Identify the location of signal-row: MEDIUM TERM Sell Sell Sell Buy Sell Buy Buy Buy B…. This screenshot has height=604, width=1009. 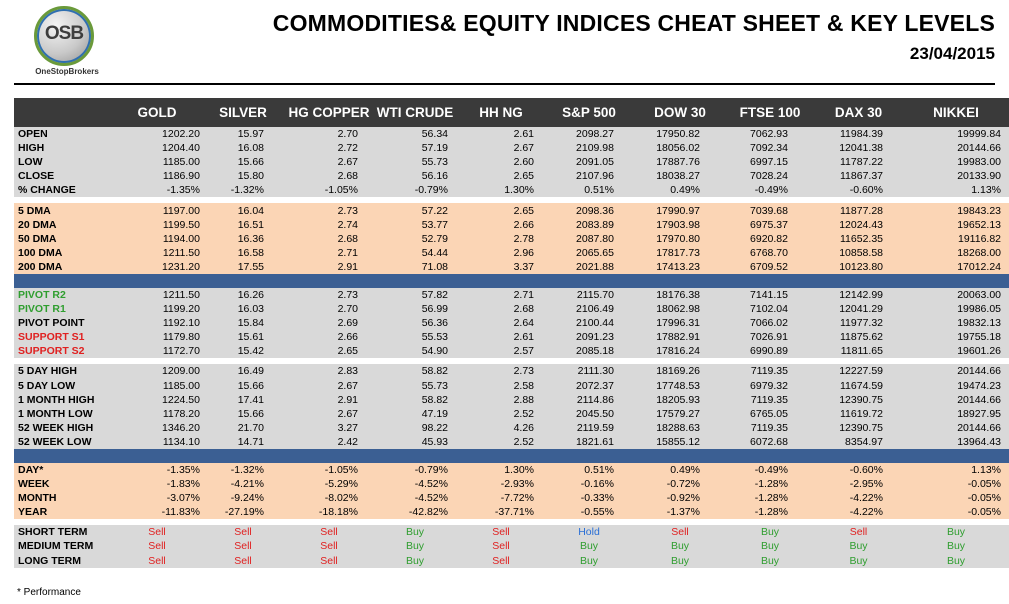
(511, 546).